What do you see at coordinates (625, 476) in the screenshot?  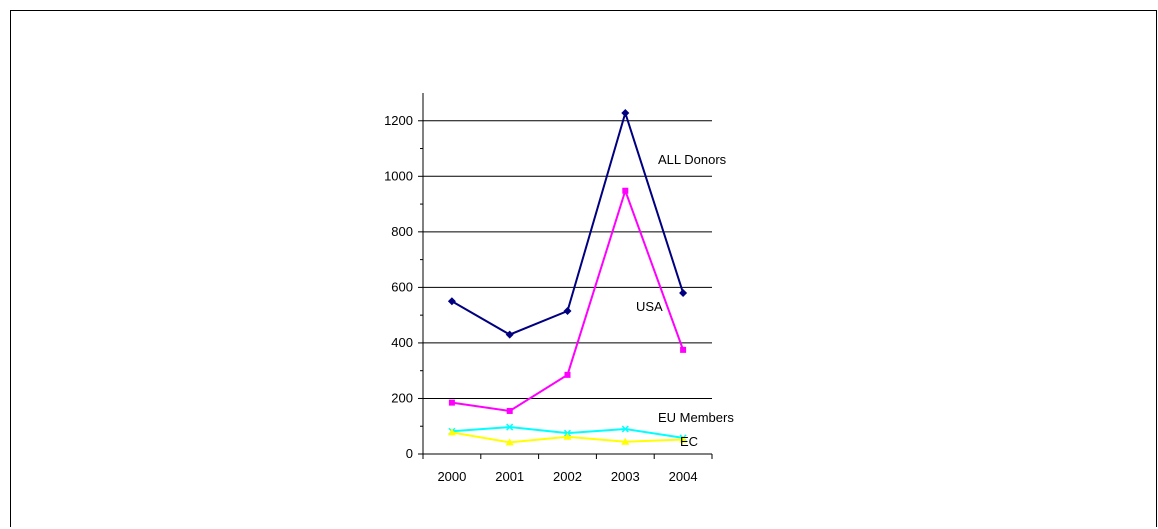 I see `x-tick-label: 2003` at bounding box center [625, 476].